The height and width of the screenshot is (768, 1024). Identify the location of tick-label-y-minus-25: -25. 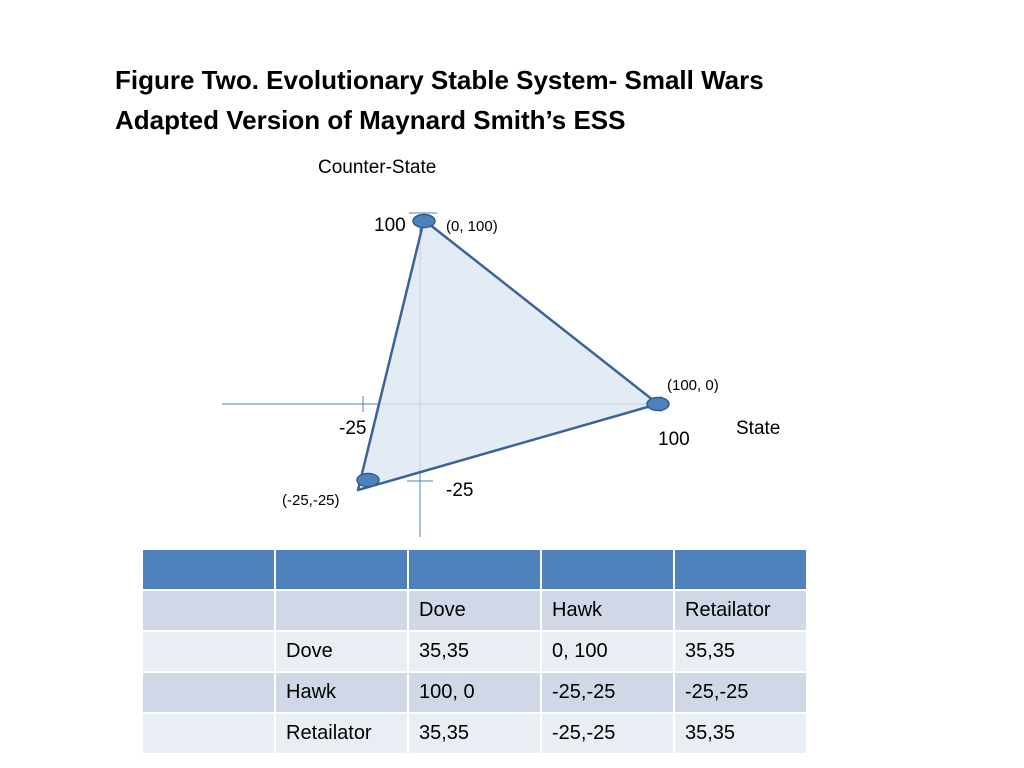
(459, 490).